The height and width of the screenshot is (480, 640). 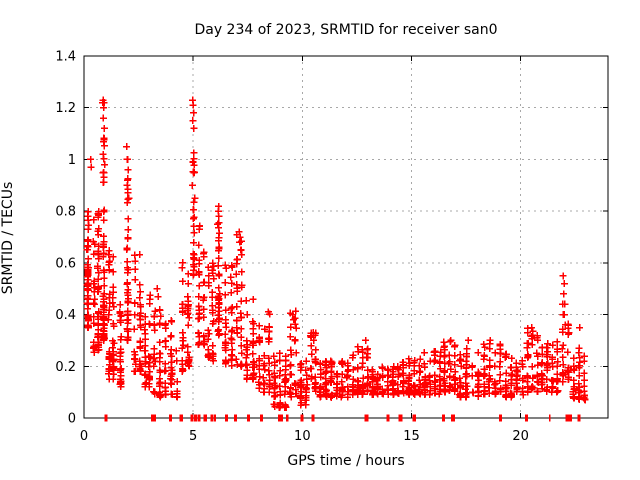 What do you see at coordinates (84, 436) in the screenshot?
I see `x-tick-label: 0` at bounding box center [84, 436].